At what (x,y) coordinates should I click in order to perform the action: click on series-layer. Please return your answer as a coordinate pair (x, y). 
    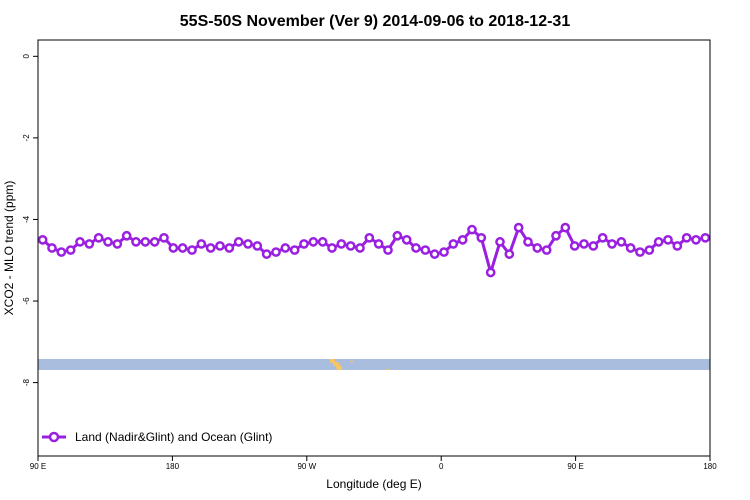
    Looking at the image, I should click on (374, 250).